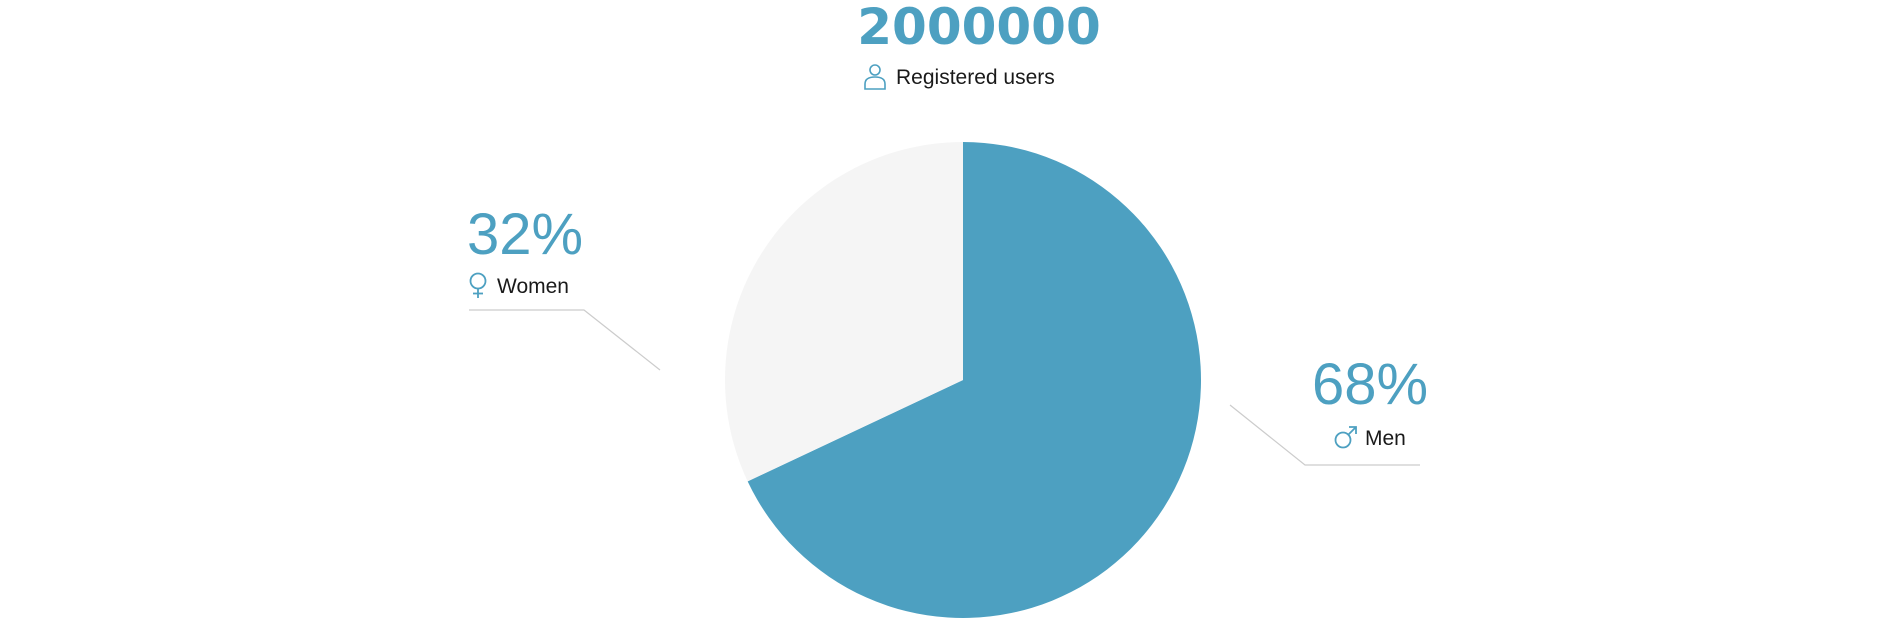 This screenshot has height=622, width=1894. What do you see at coordinates (979, 28) in the screenshot?
I see `total-users-count: 2000000` at bounding box center [979, 28].